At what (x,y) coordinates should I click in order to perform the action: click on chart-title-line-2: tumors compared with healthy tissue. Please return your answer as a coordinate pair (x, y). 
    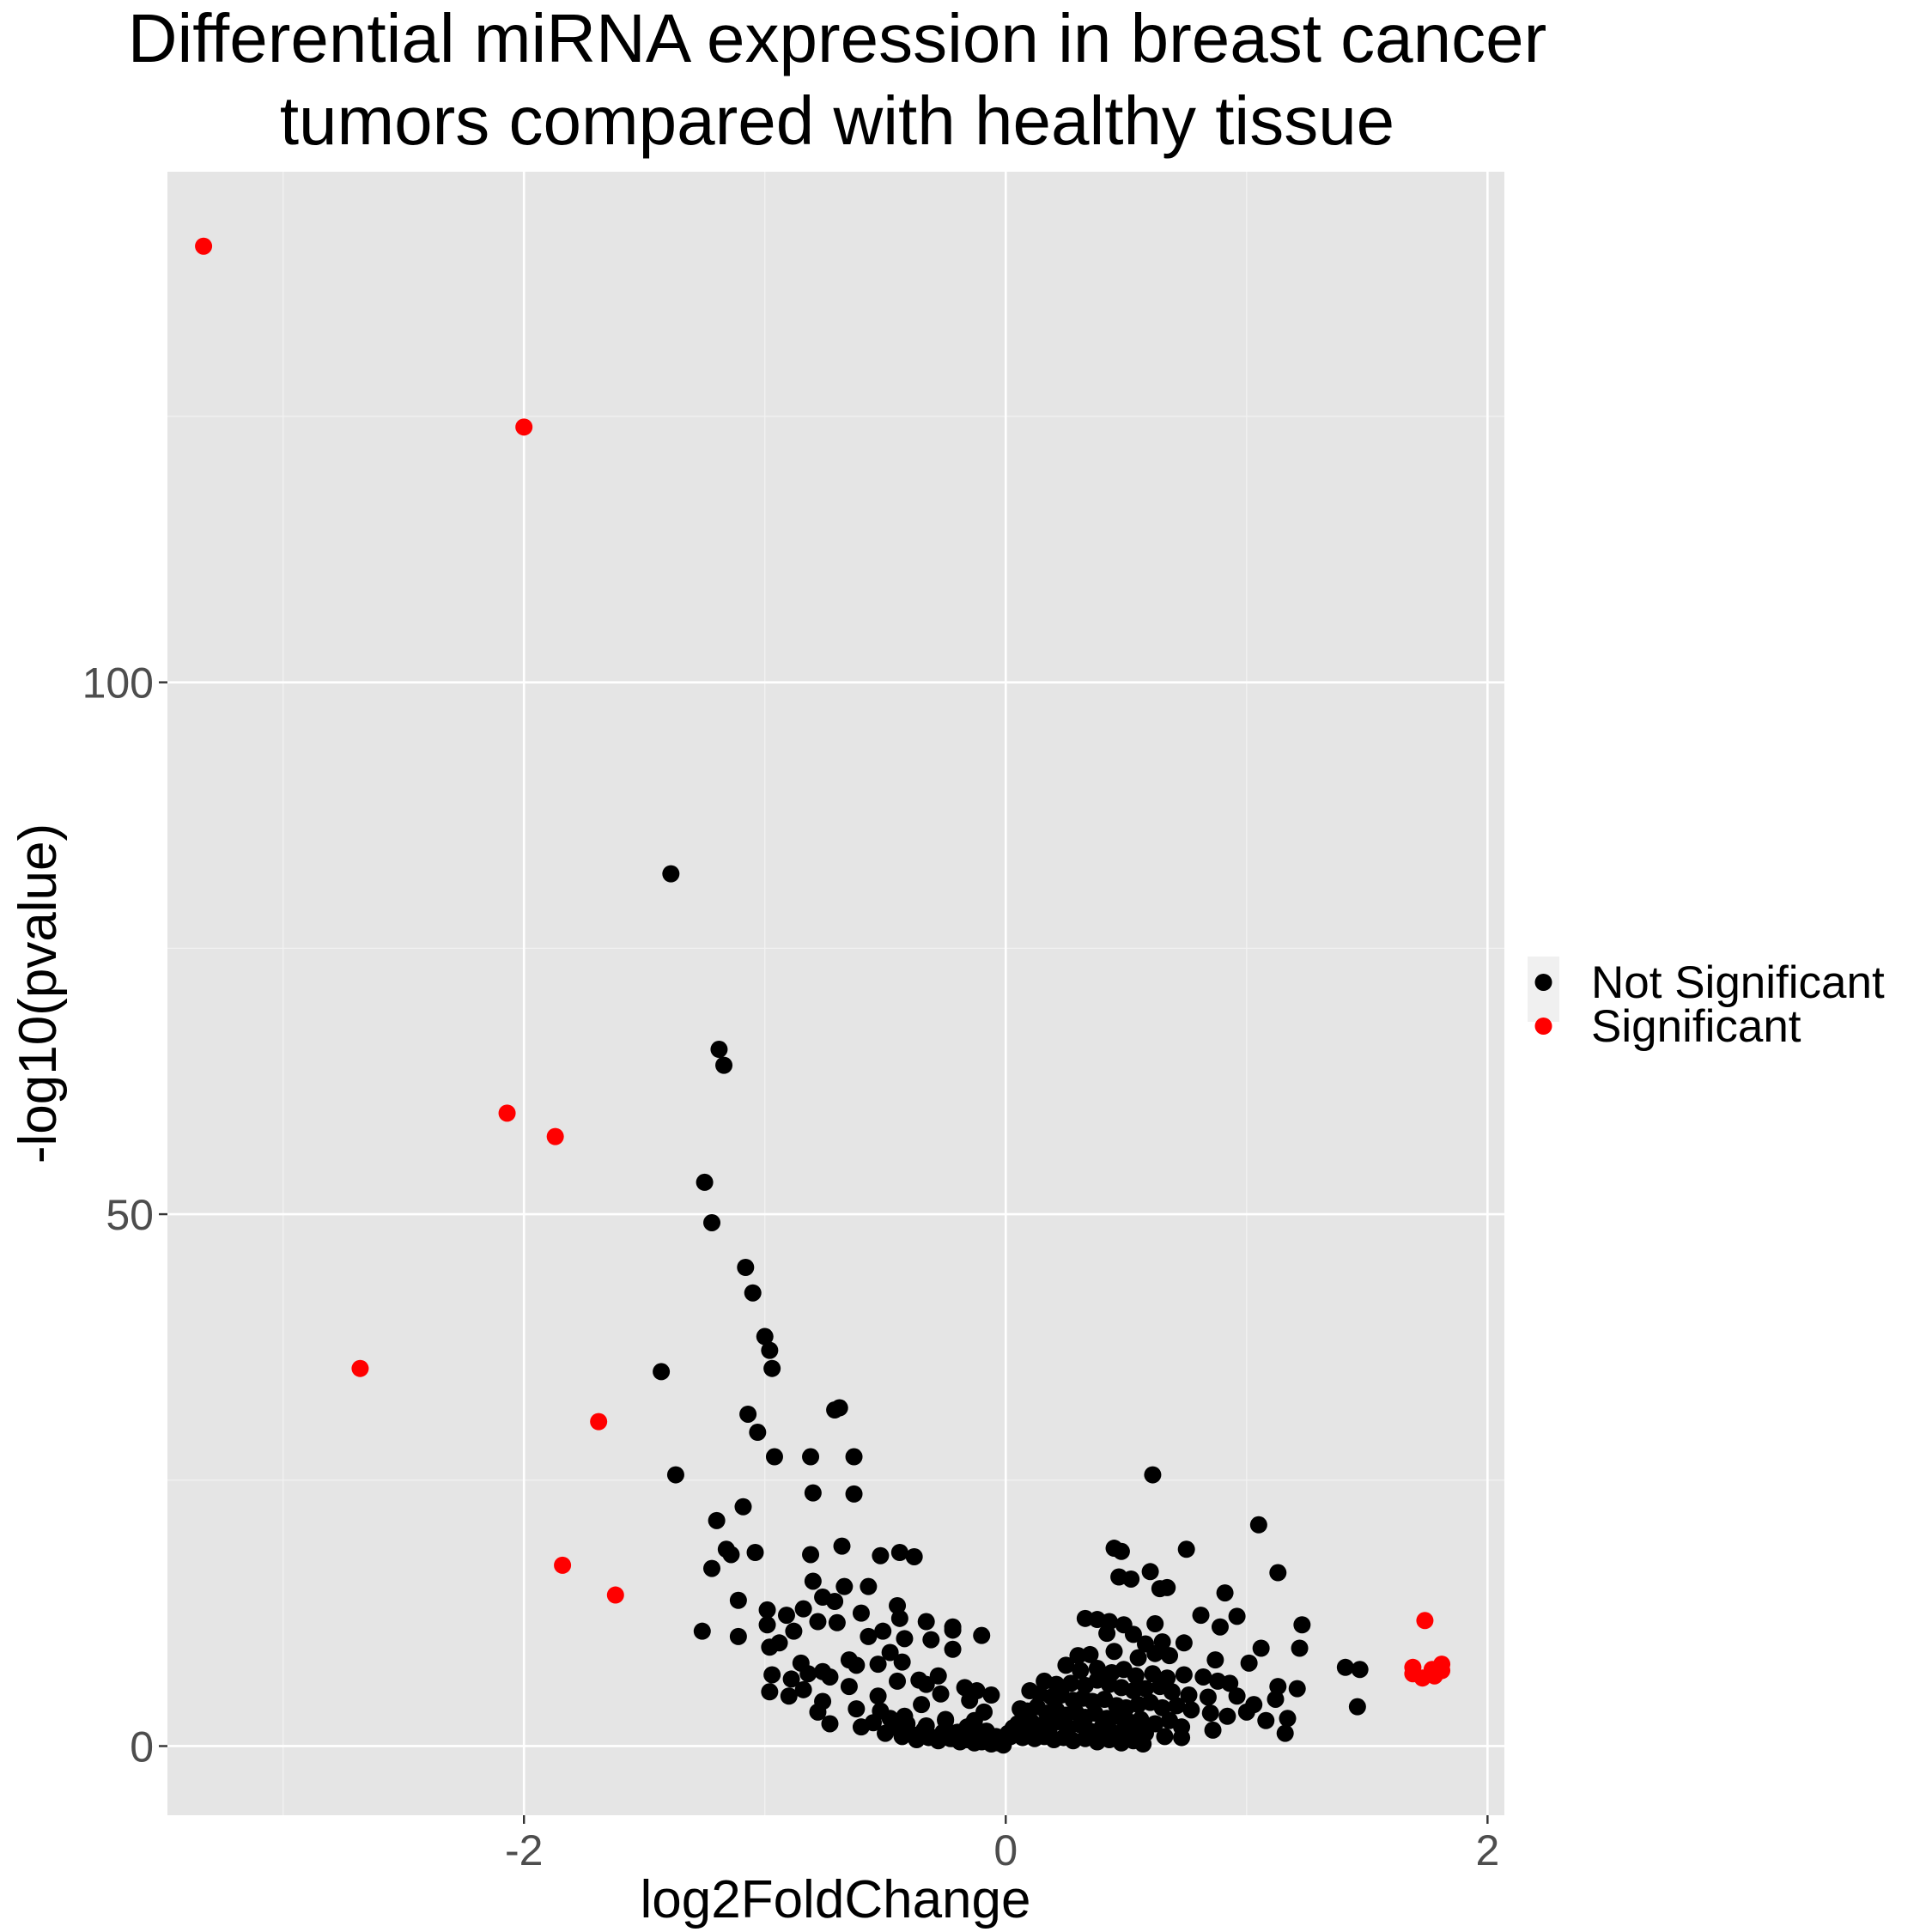
    Looking at the image, I should click on (837, 121).